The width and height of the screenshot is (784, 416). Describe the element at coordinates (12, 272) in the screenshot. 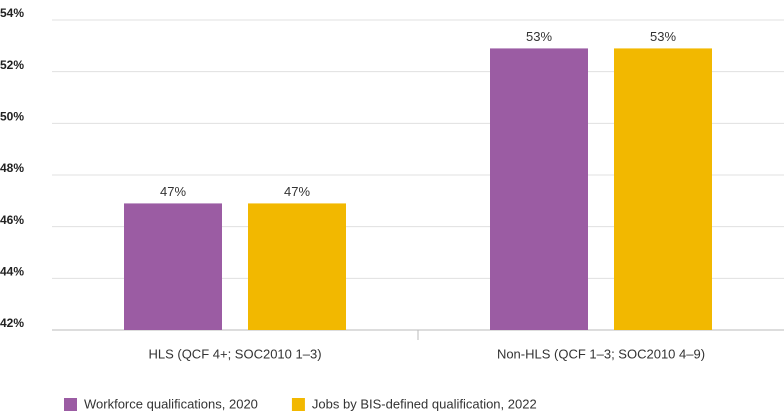

I see `y-tick-label: 44%` at that location.